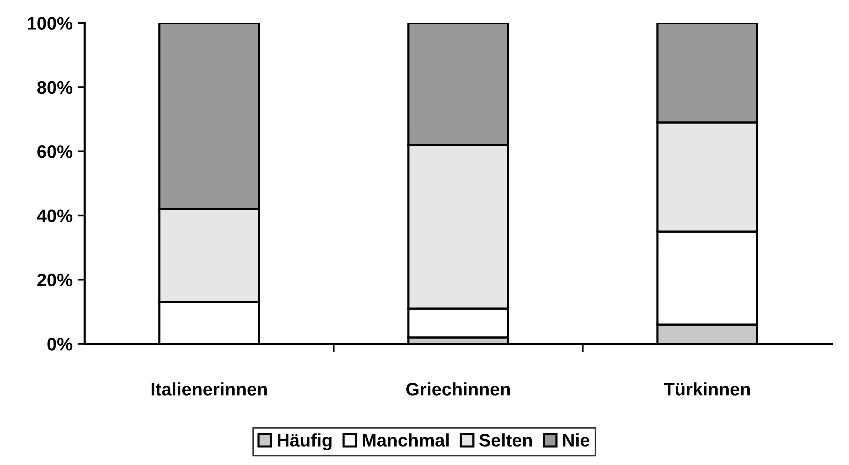 The image size is (849, 465). I want to click on y-tick-label: 100%, so click(50, 23).